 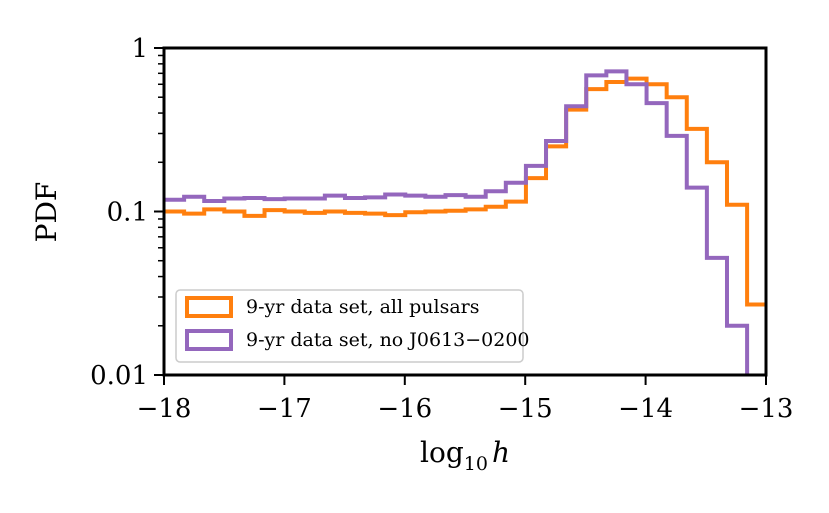 I want to click on x-tick-label: −14, so click(x=645, y=409).